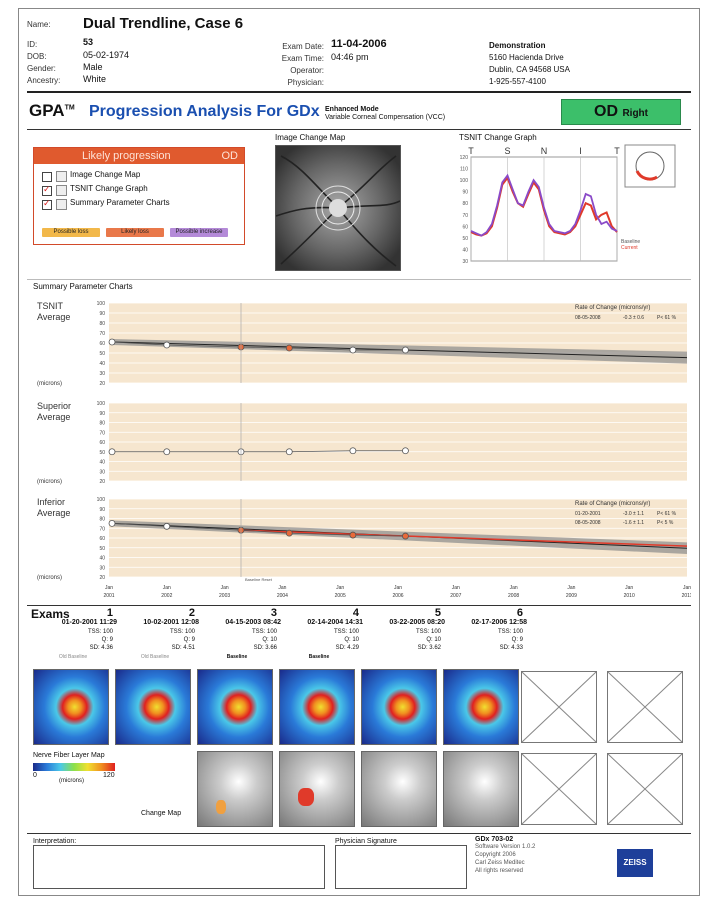  Describe the element at coordinates (606, 749) in the screenshot. I see `empty-slots` at that location.